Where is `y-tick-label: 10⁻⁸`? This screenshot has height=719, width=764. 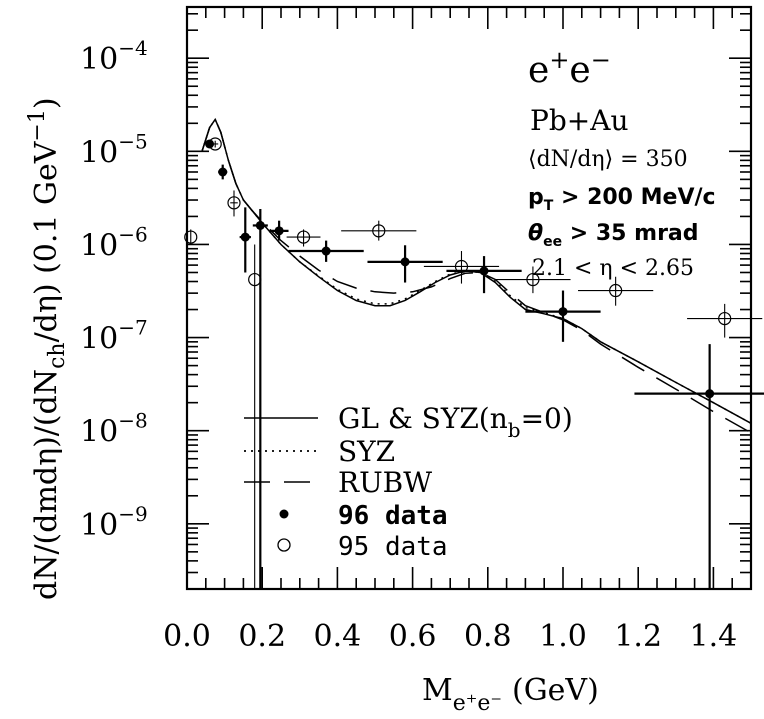
y-tick-label: 10⁻⁸ is located at coordinates (114, 429).